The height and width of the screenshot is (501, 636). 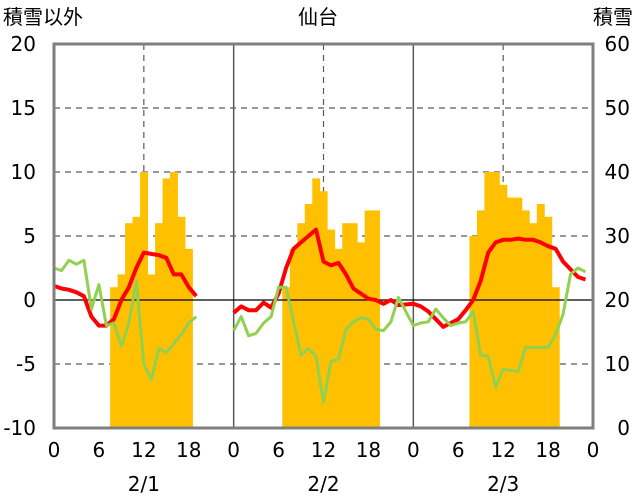 I want to click on right-tick-label: 20, so click(x=617, y=300).